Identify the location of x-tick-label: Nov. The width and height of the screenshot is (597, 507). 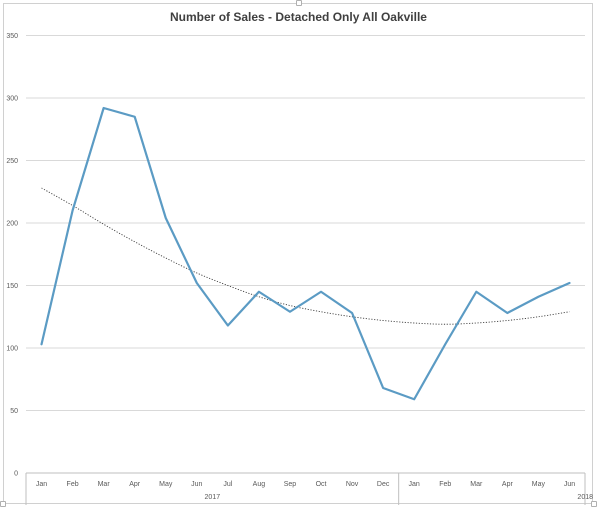
(352, 484).